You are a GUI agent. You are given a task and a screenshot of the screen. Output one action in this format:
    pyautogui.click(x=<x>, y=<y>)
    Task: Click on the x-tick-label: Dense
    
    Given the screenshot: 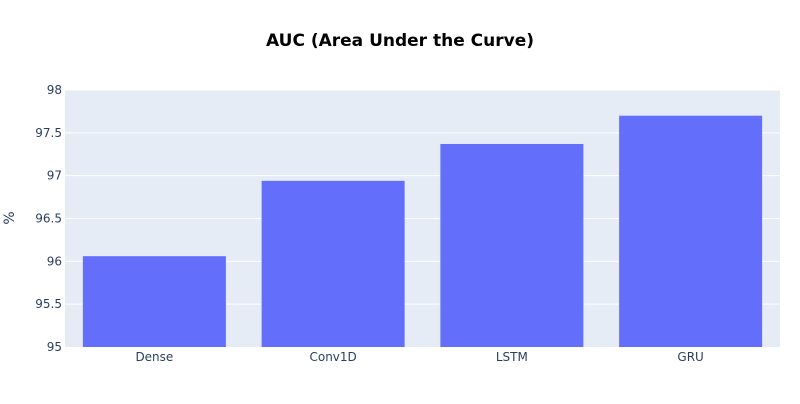 What is the action you would take?
    pyautogui.click(x=154, y=357)
    